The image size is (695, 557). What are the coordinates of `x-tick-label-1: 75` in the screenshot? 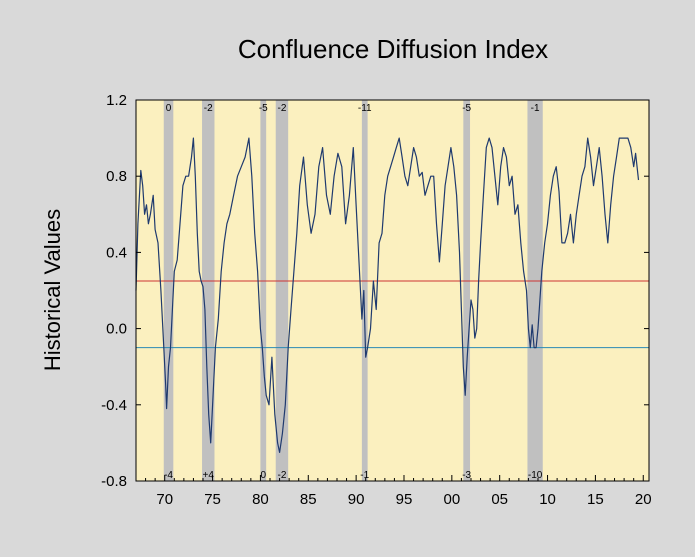 It's located at (212, 499).